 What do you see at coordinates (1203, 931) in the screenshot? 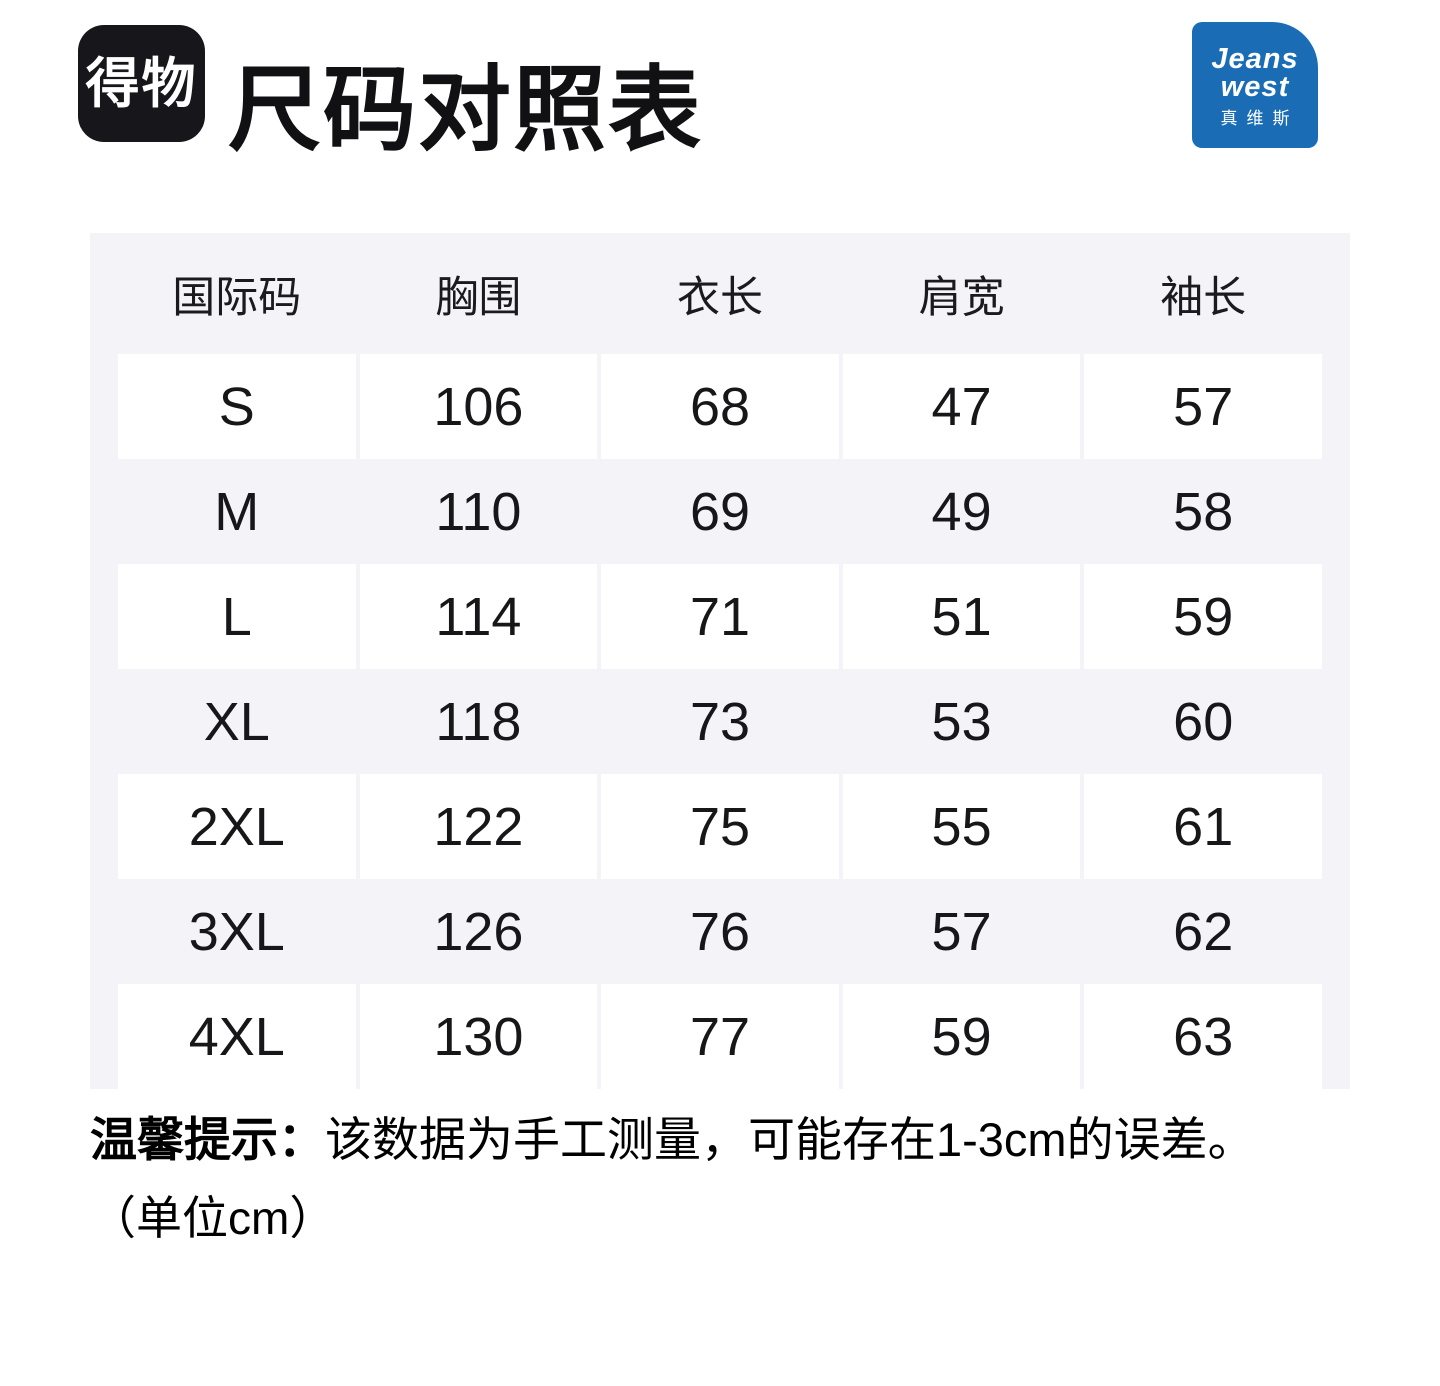
I see `sleeve-cell: 62` at bounding box center [1203, 931].